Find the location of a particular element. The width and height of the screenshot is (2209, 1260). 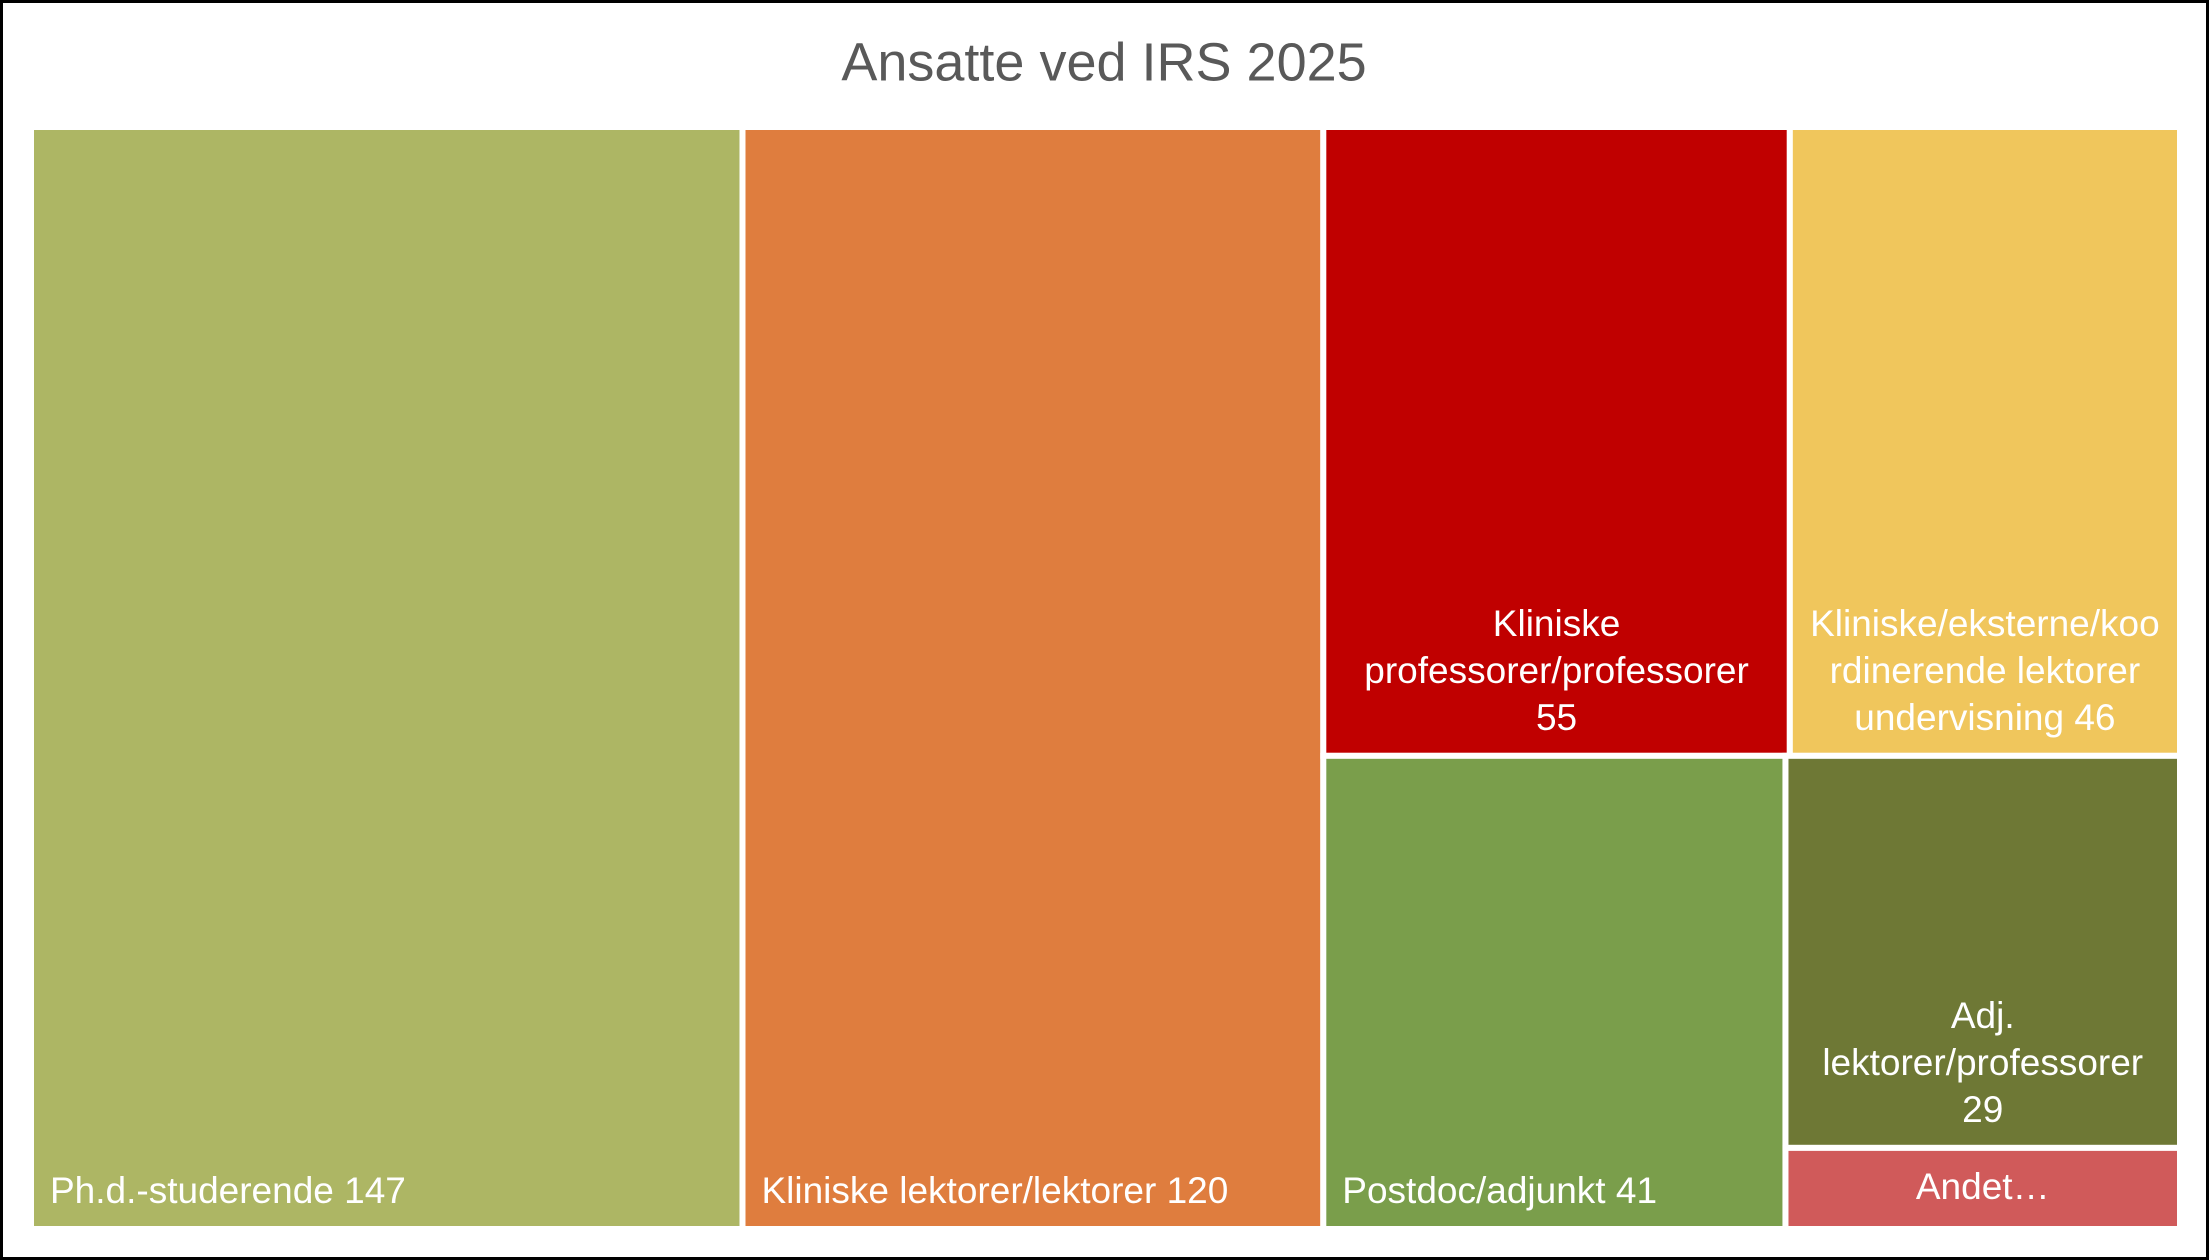

category-label: Postdoc/adjunkt is located at coordinates (1474, 1190).